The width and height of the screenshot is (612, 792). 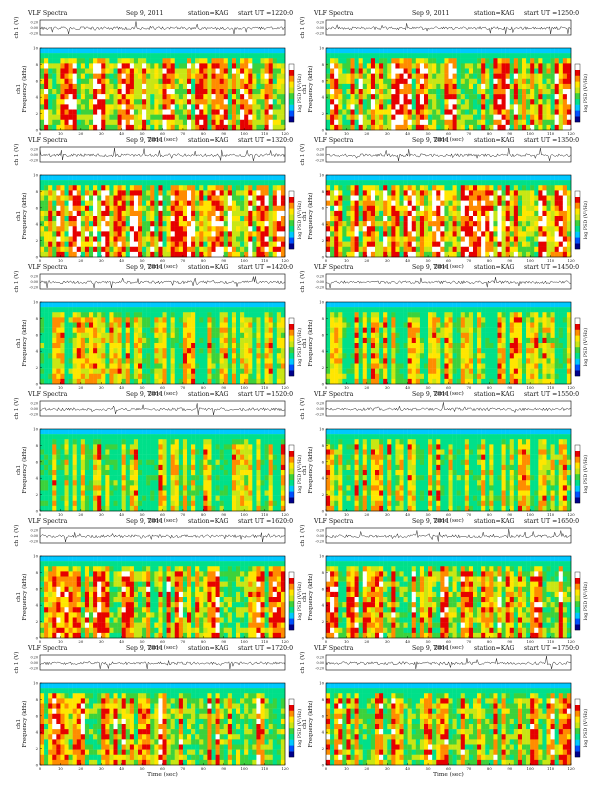 What do you see at coordinates (265, 260) in the screenshot?
I see `x-tick-label: 110` at bounding box center [265, 260].